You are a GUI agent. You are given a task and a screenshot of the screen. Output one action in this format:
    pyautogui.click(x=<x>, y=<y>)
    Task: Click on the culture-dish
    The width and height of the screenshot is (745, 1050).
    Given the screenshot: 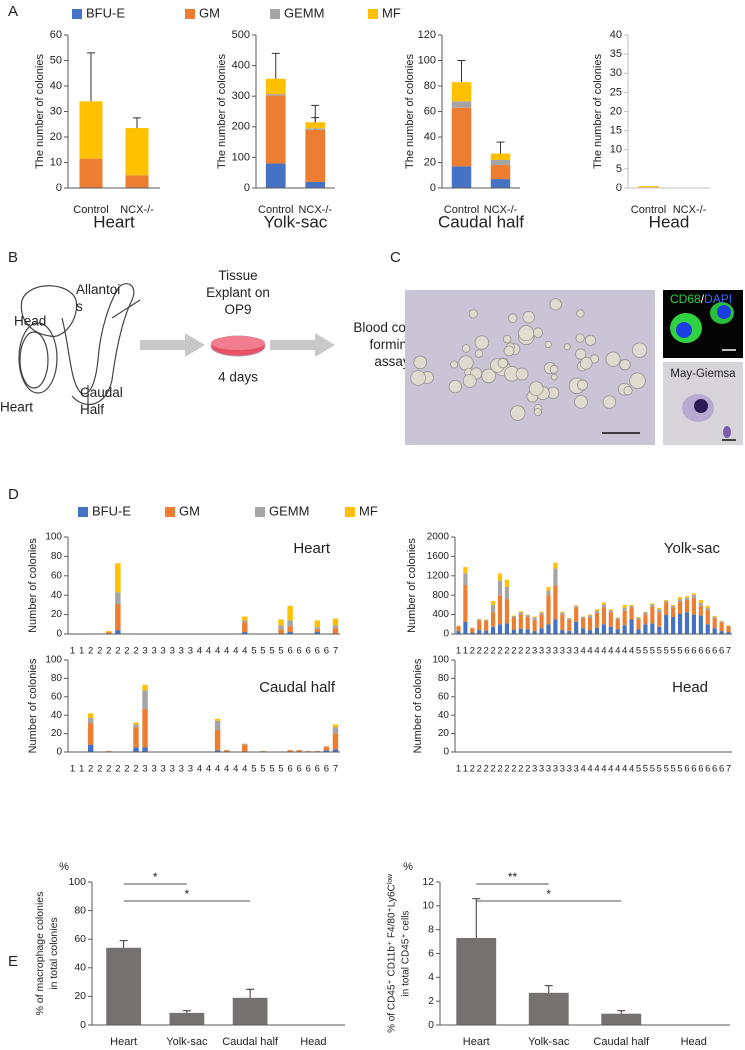 What is the action you would take?
    pyautogui.click(x=238, y=343)
    